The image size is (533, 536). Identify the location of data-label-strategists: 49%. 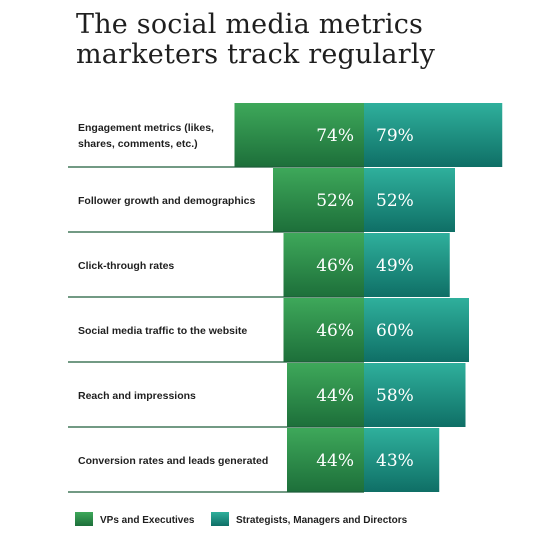
(395, 266).